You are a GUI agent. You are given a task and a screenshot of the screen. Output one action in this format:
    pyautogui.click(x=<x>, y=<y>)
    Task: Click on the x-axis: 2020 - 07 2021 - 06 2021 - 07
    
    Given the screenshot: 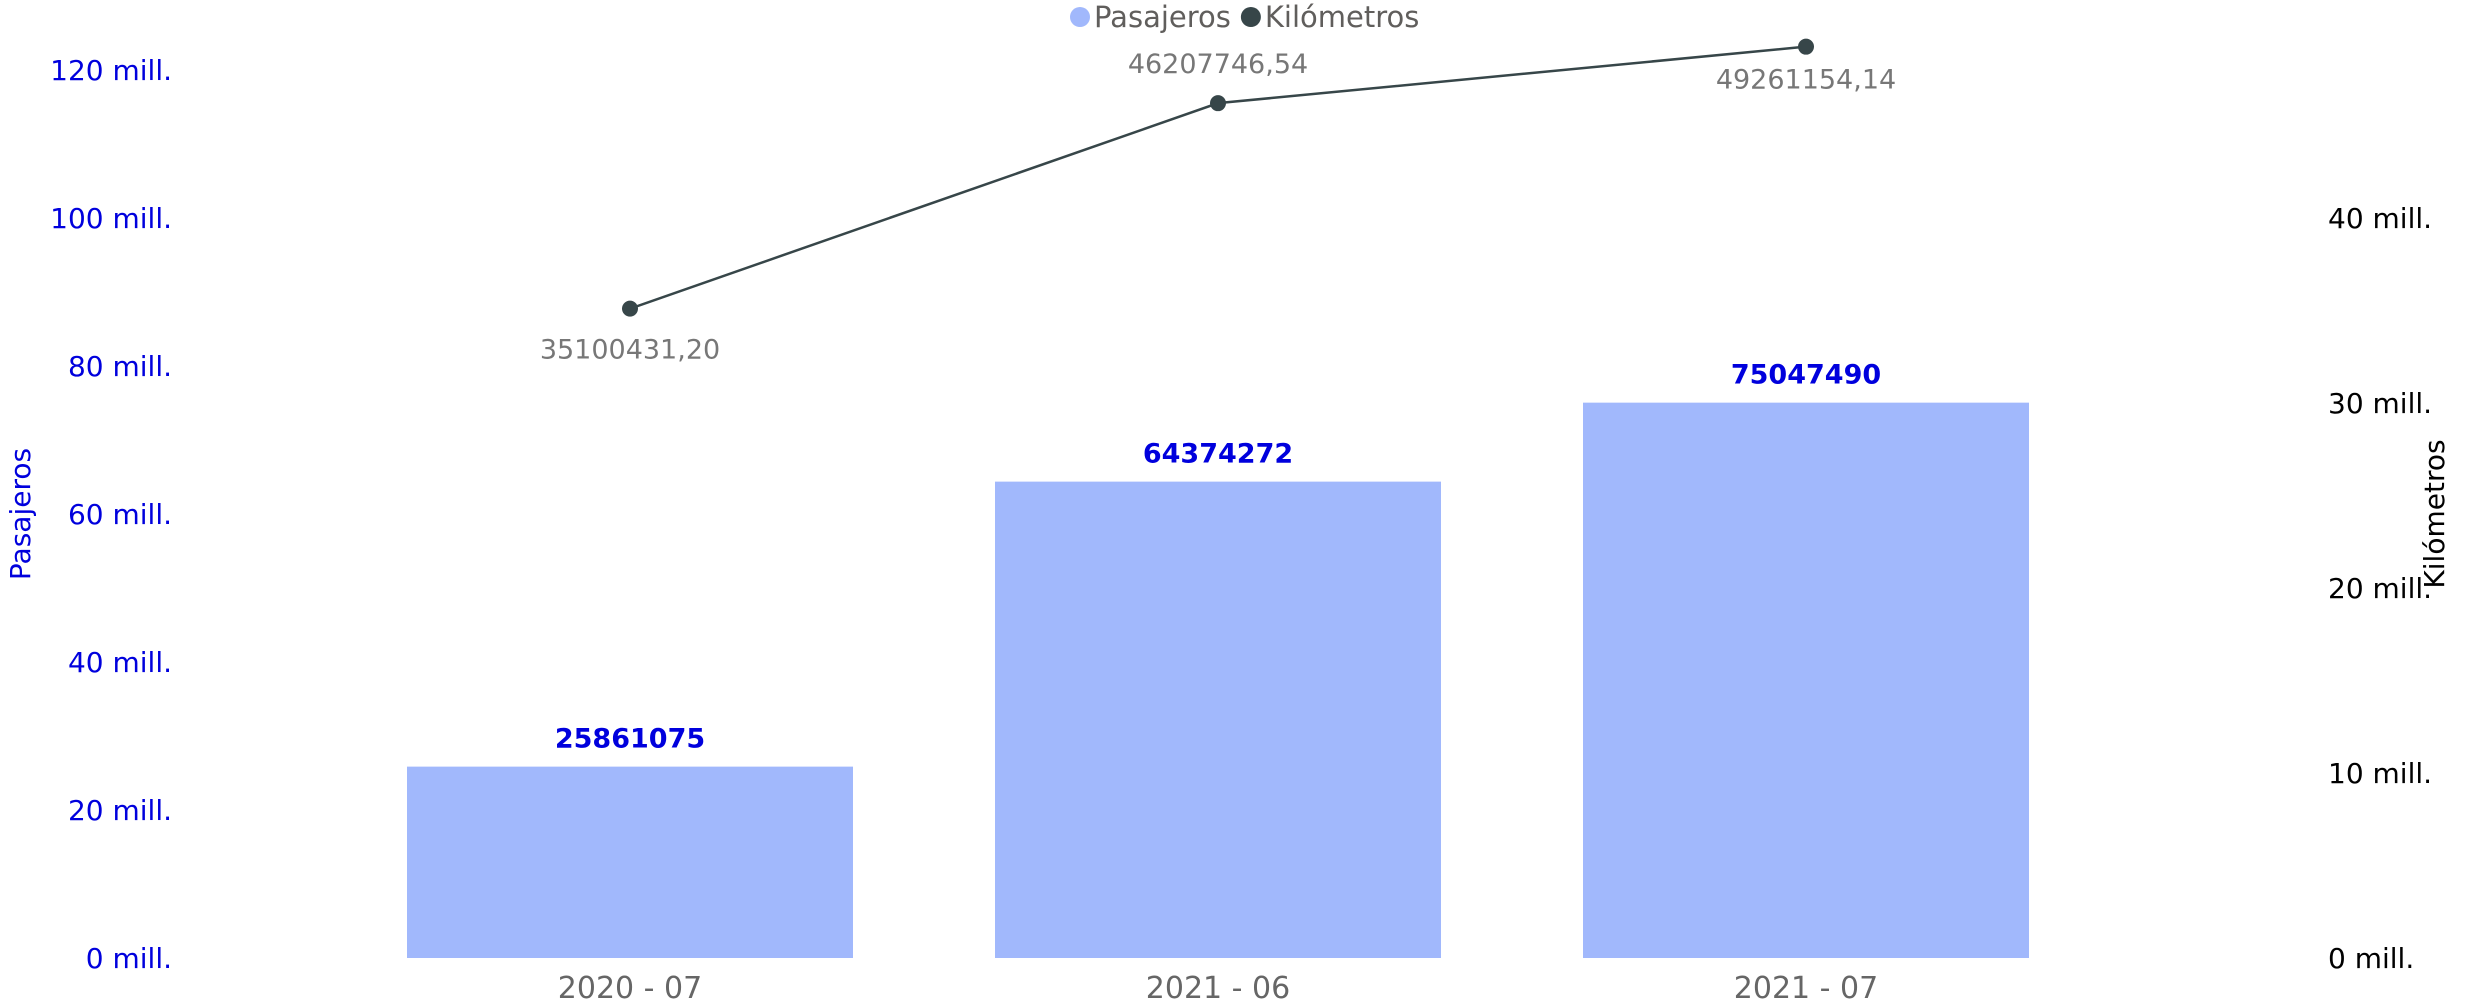 What is the action you would take?
    pyautogui.click(x=1218, y=988)
    